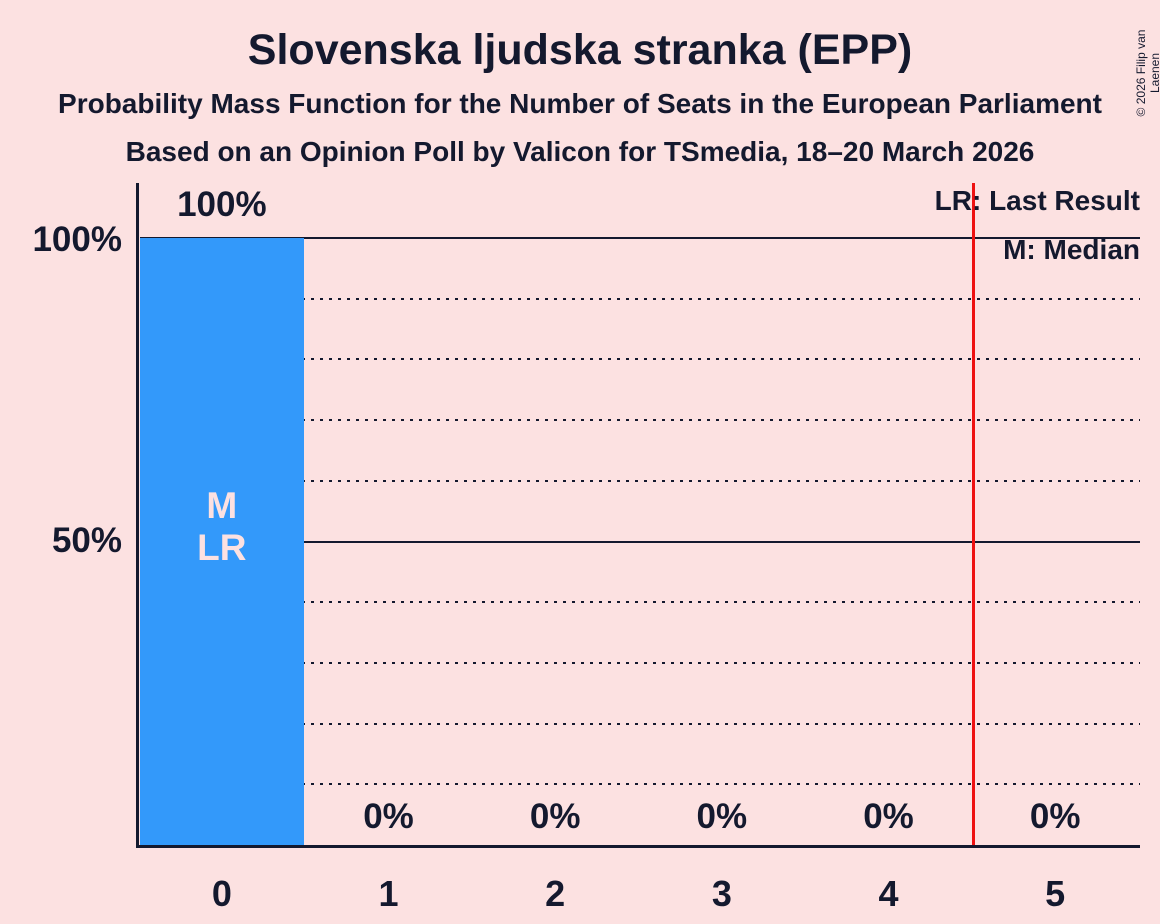 The image size is (1160, 924). I want to click on gridline-60pct, so click(640, 480).